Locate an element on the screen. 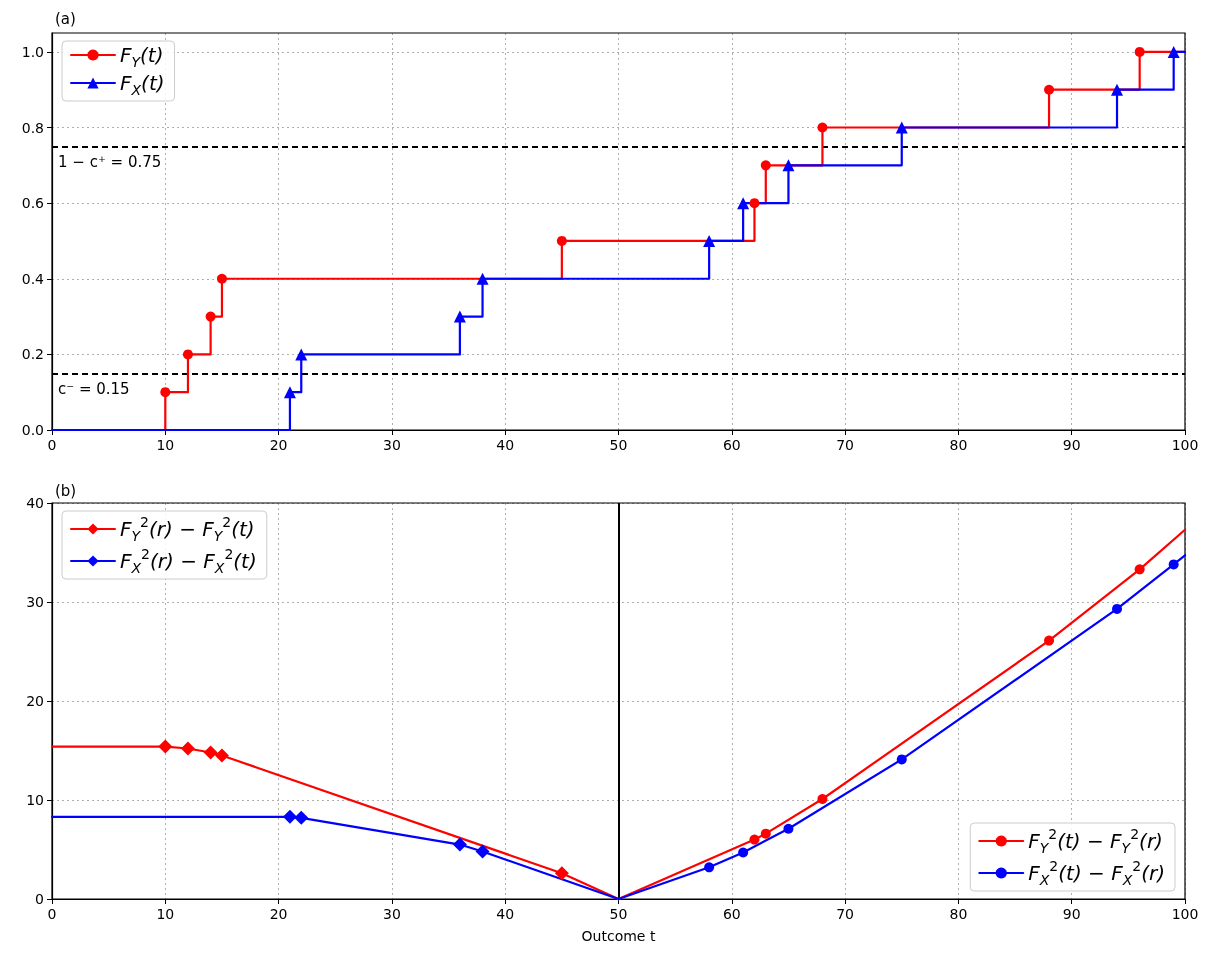 This screenshot has height=954, width=1215. chart-title: (b) is located at coordinates (66, 490).